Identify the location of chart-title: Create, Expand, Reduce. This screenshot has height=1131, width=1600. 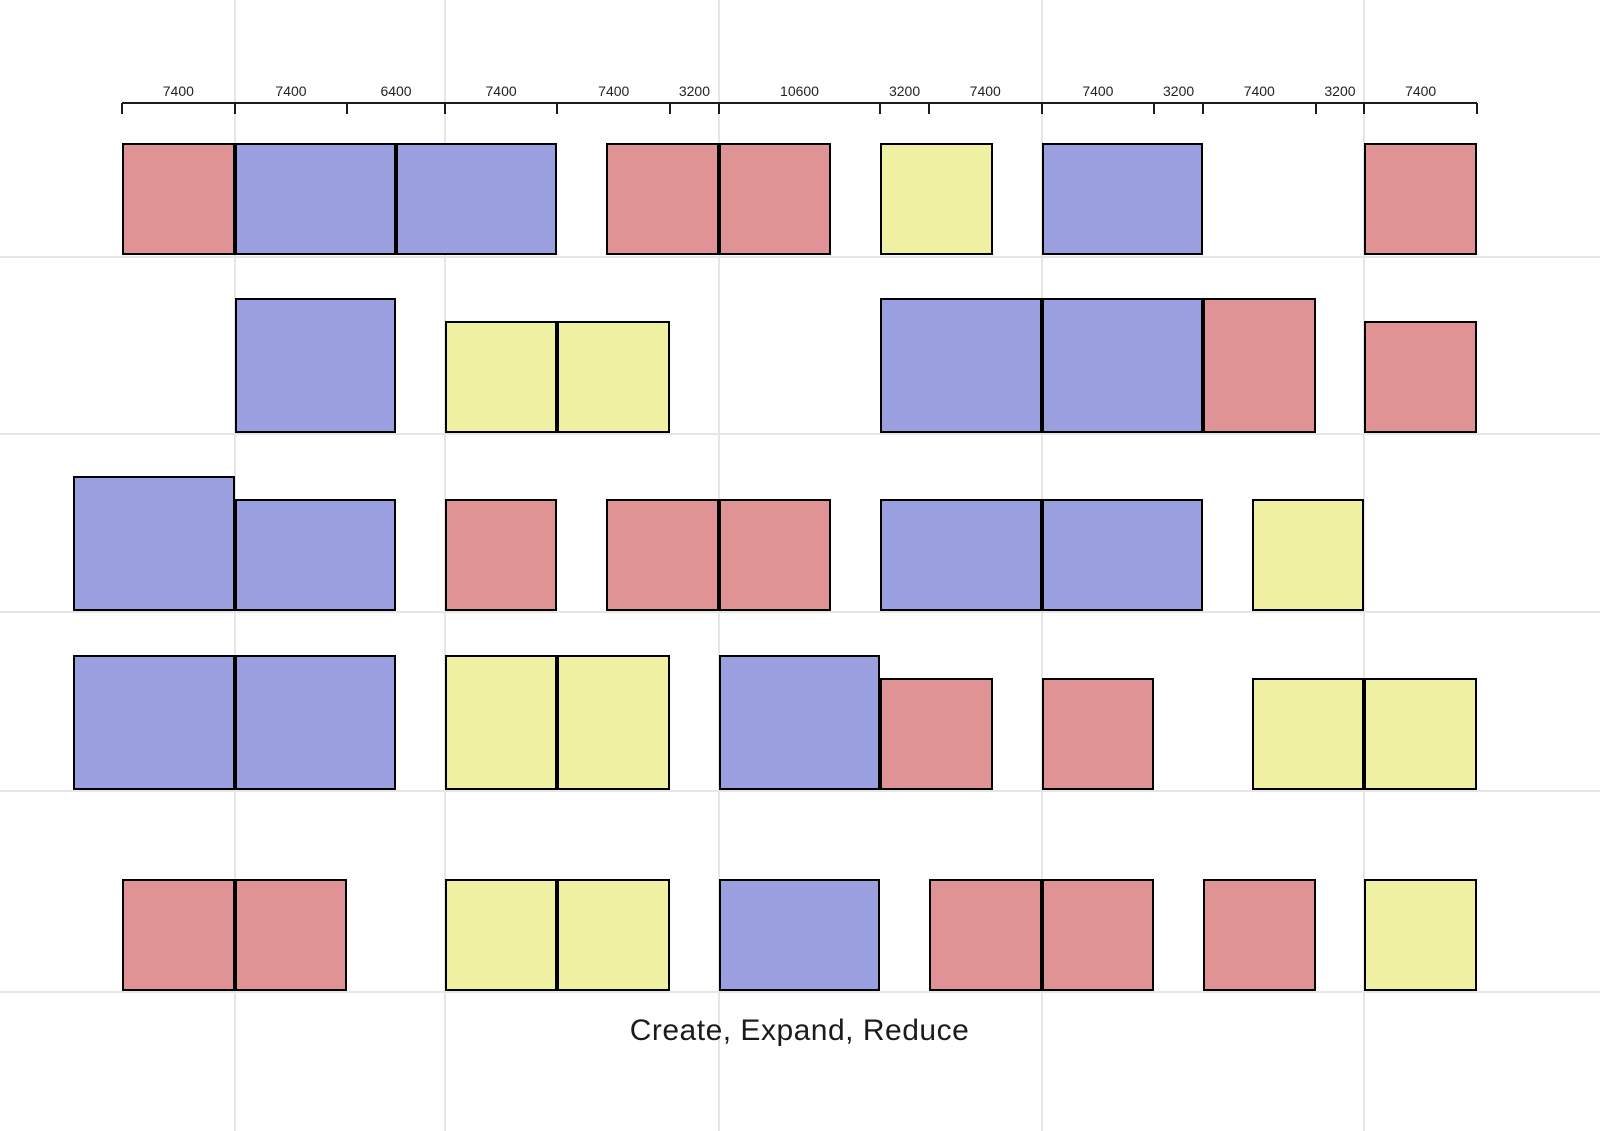
(799, 1030).